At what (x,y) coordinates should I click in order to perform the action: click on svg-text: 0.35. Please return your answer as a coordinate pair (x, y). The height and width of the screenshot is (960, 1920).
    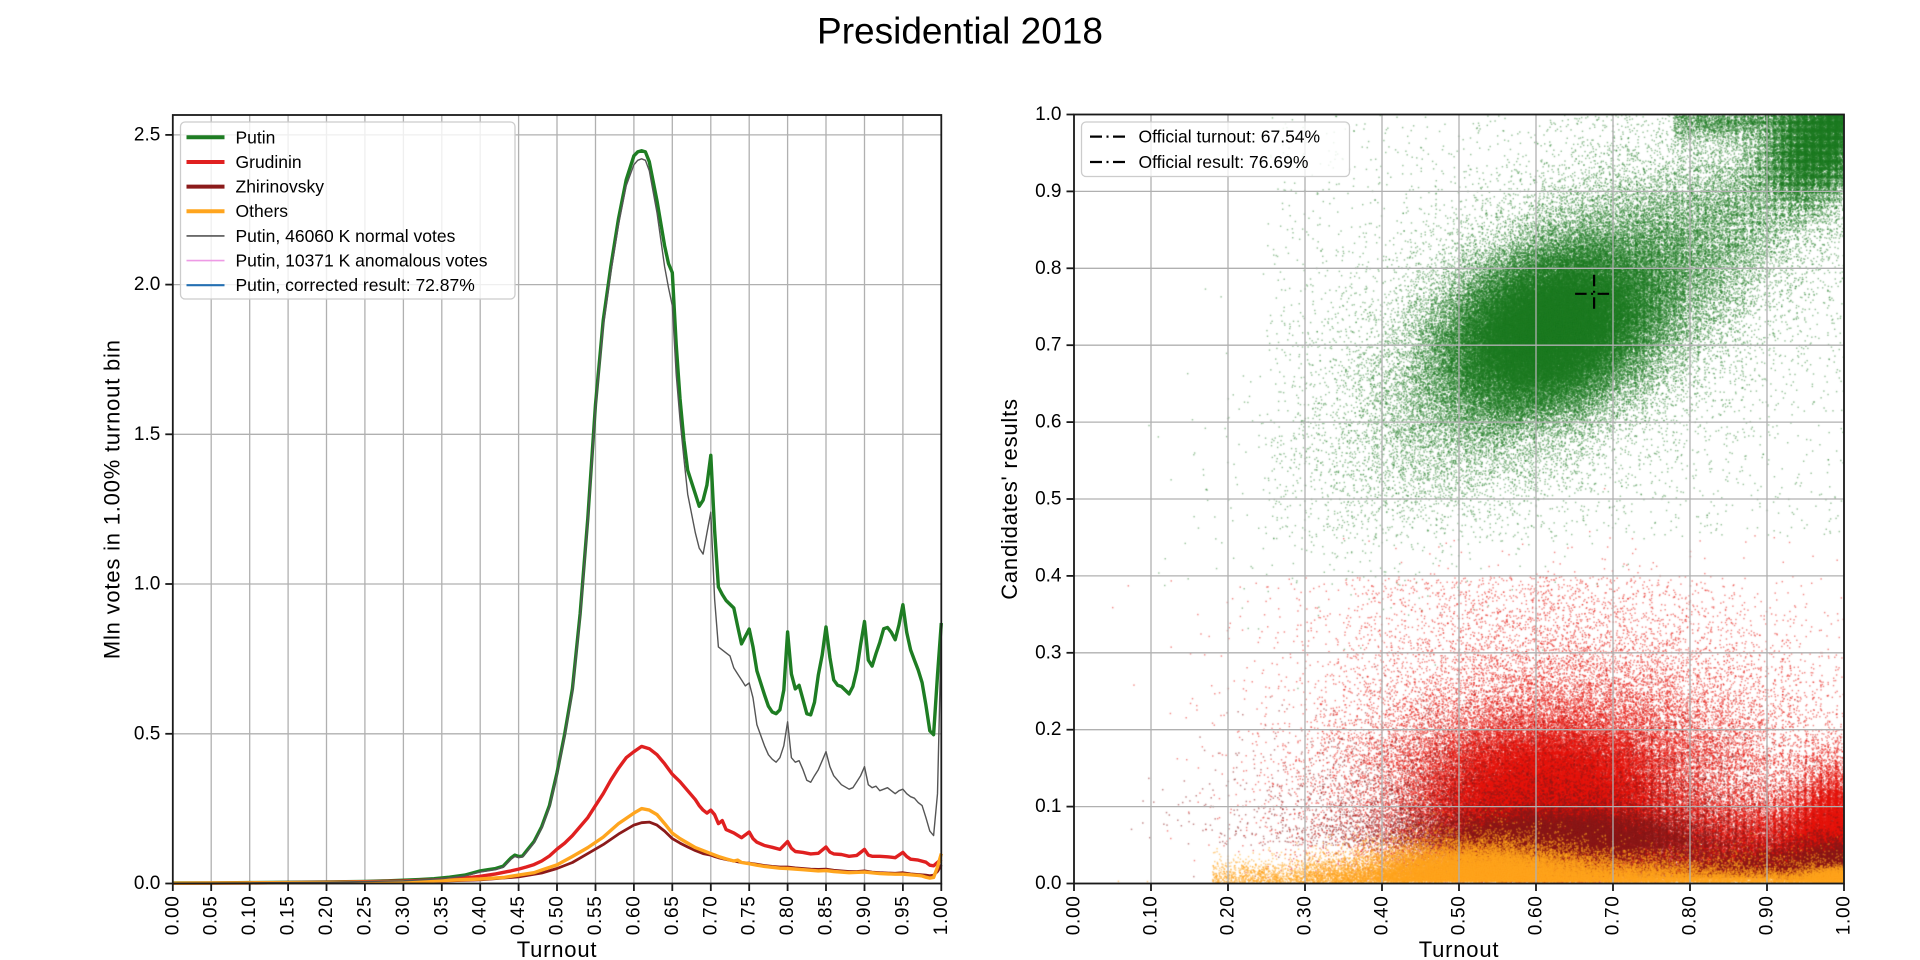
    Looking at the image, I should click on (441, 916).